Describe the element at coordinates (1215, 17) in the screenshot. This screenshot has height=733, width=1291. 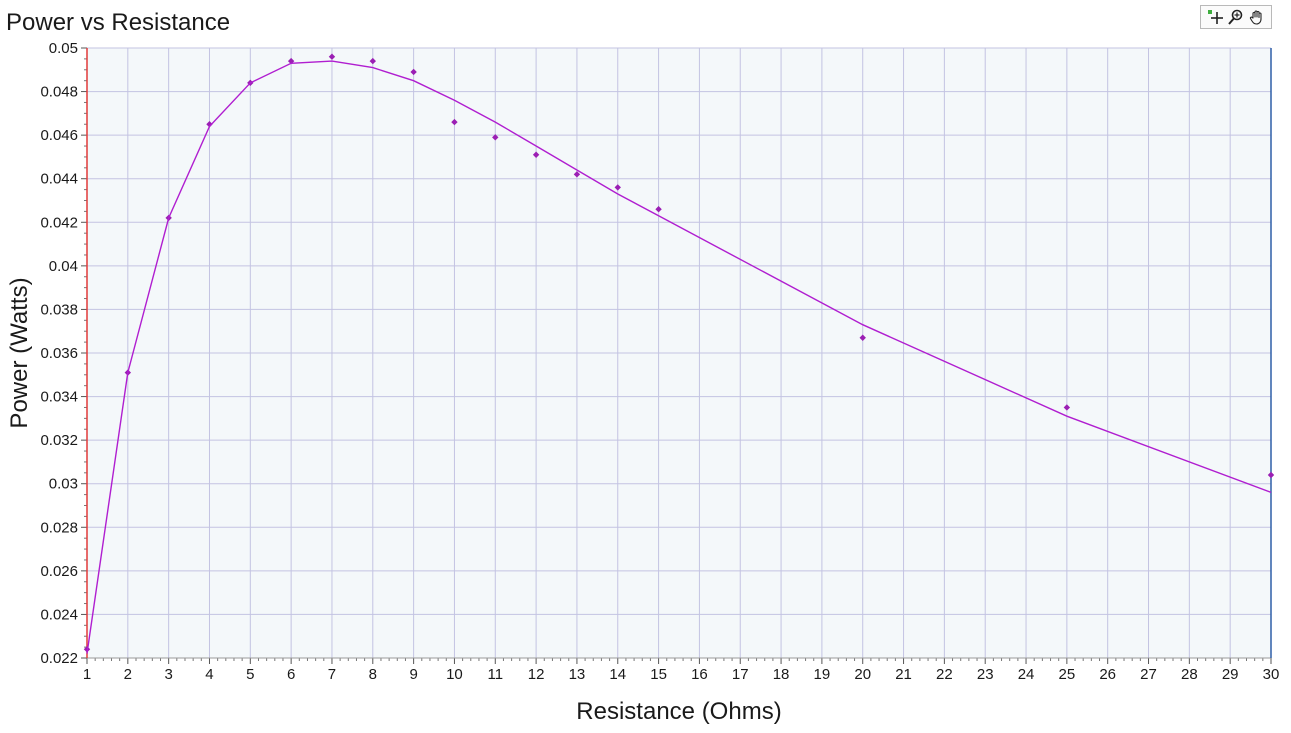
I see `pan-cursor-icon` at that location.